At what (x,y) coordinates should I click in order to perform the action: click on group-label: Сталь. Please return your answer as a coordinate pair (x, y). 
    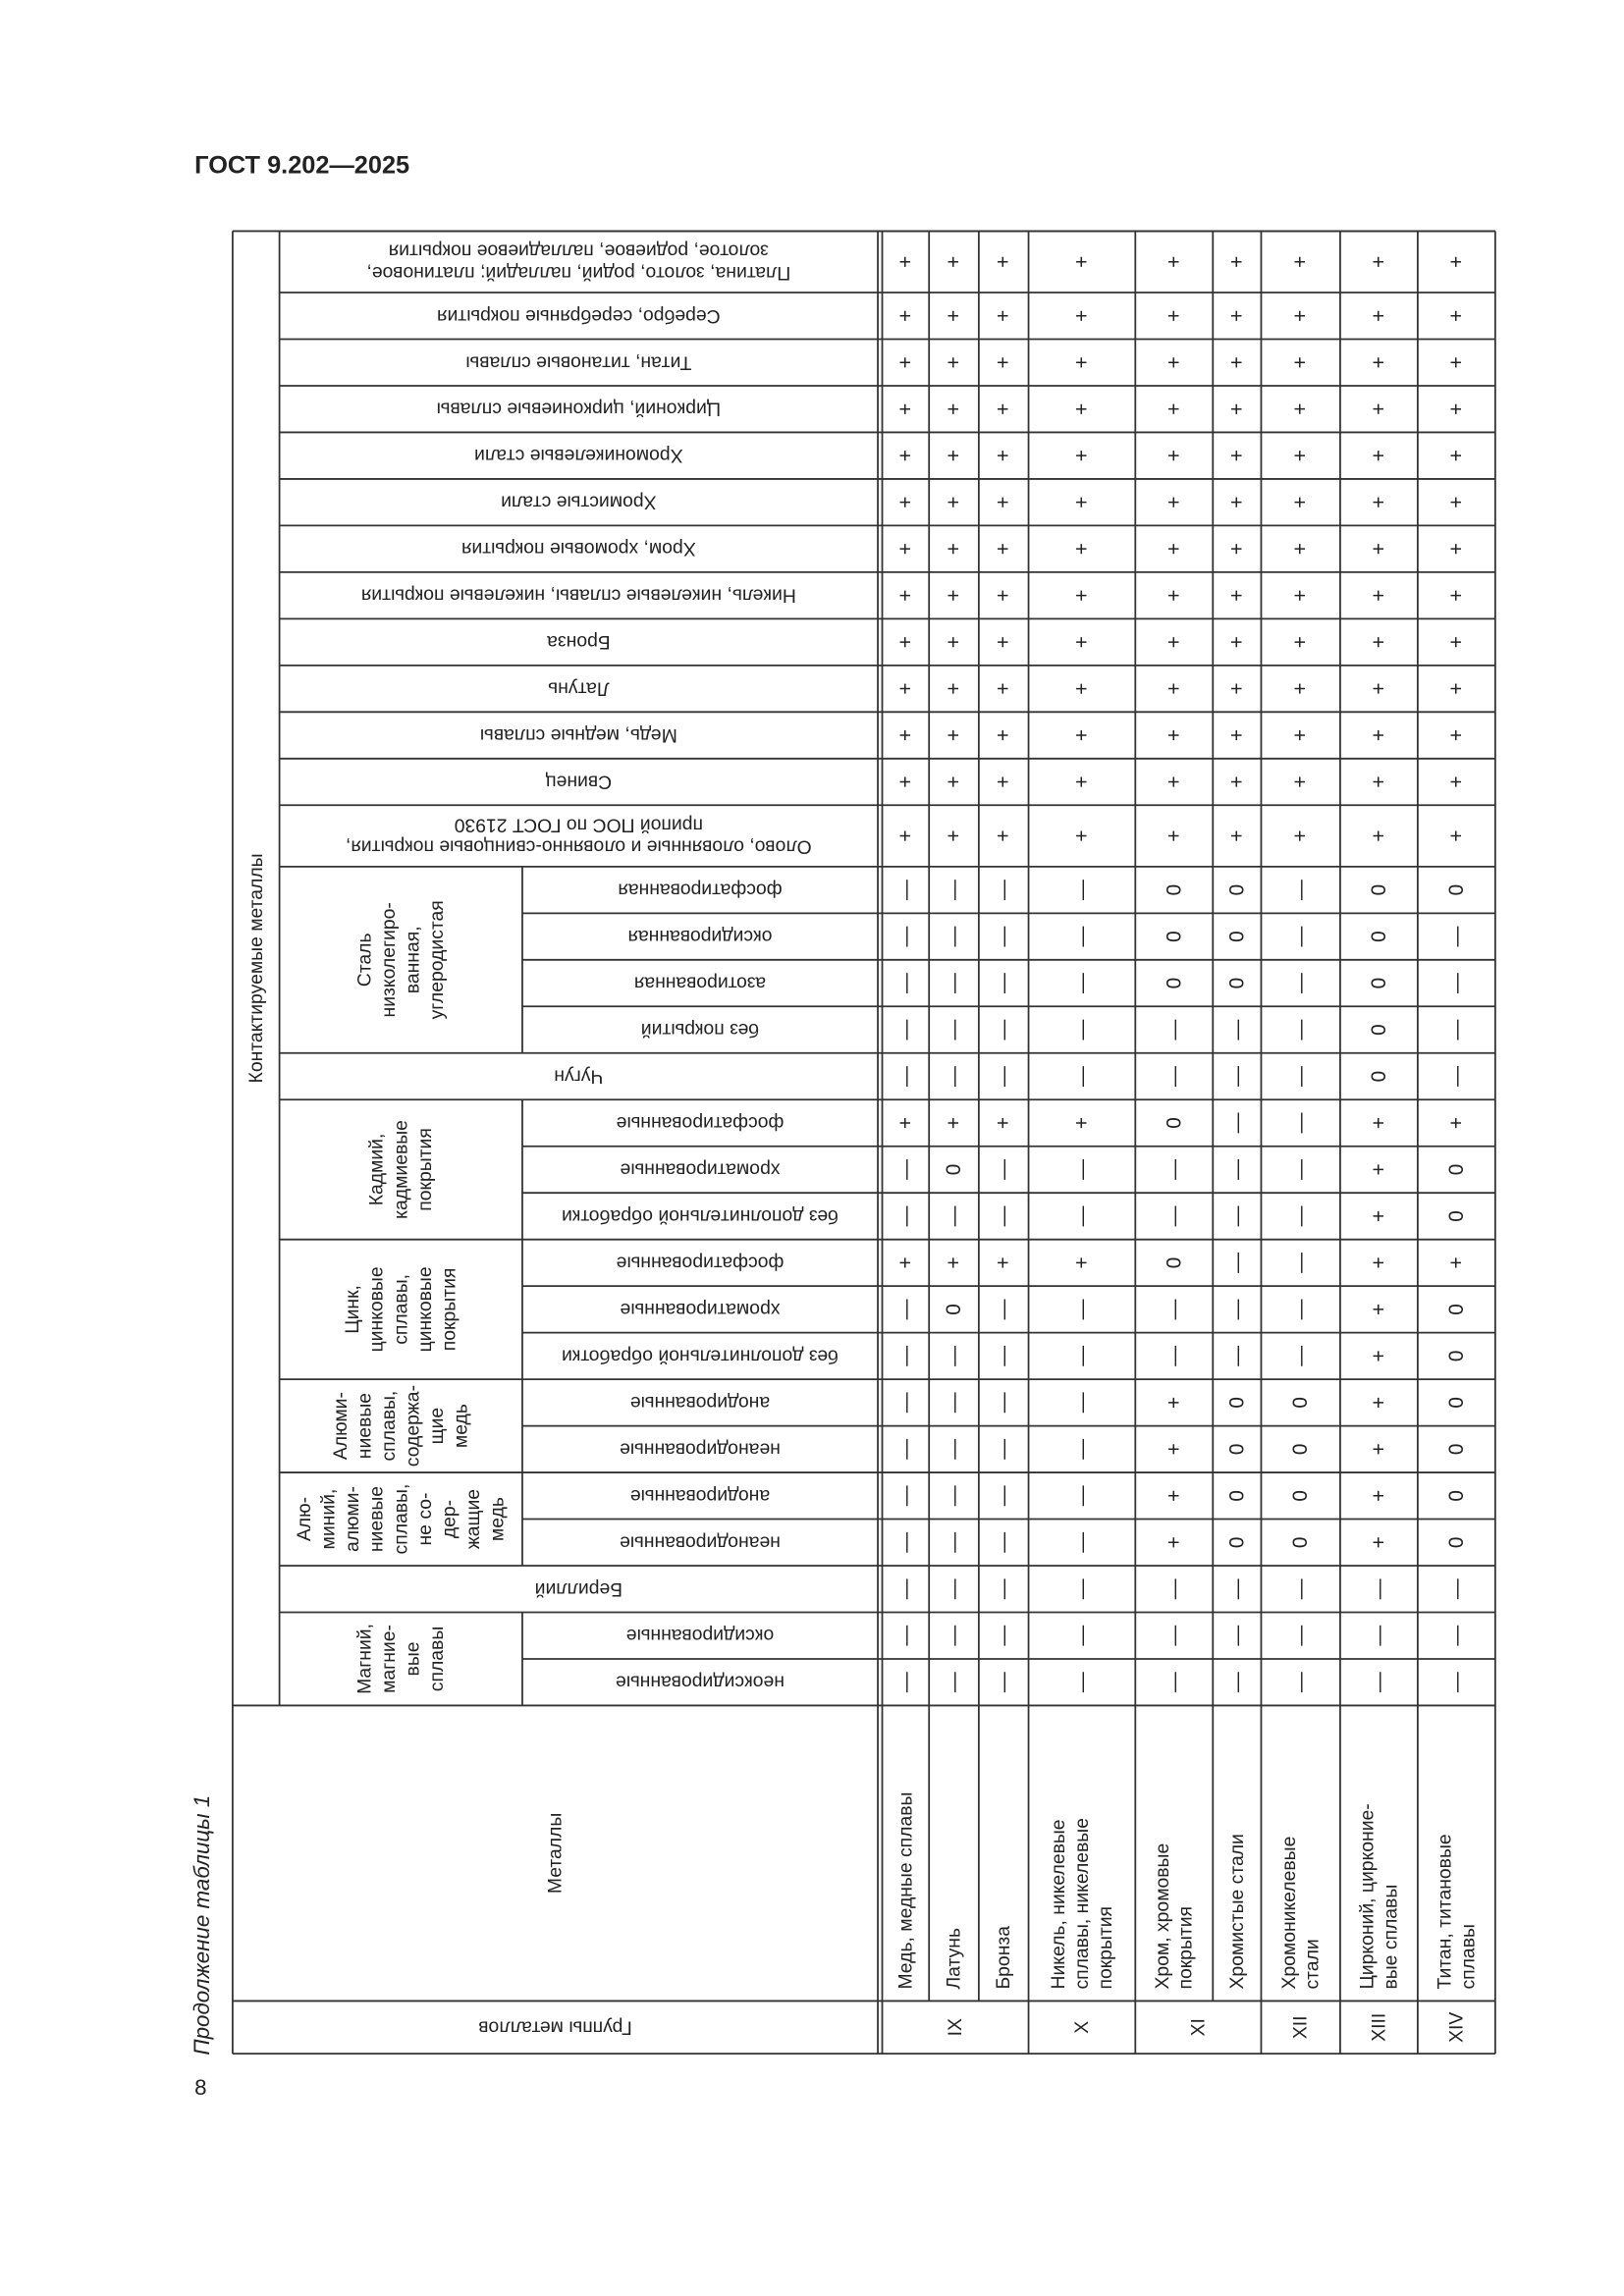
    Looking at the image, I should click on (364, 960).